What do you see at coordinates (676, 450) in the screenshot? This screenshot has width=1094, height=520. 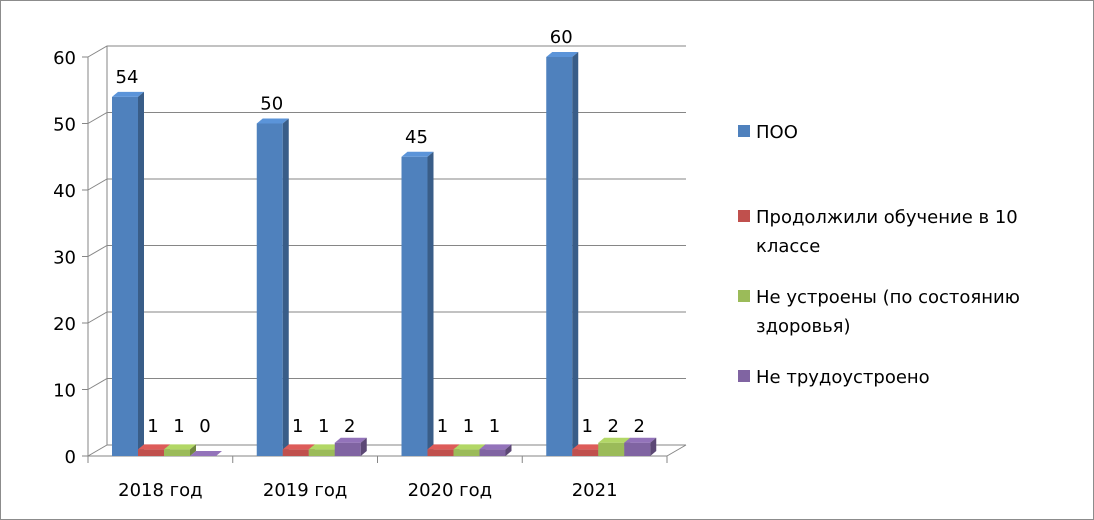 I see `floor-edge` at bounding box center [676, 450].